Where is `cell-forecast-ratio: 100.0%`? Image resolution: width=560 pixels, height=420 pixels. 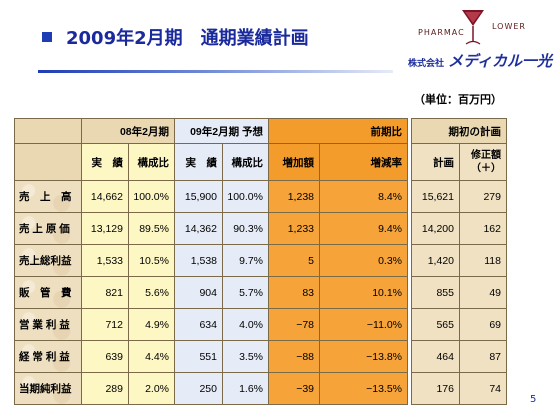 cell-forecast-ratio: 100.0% is located at coordinates (245, 196).